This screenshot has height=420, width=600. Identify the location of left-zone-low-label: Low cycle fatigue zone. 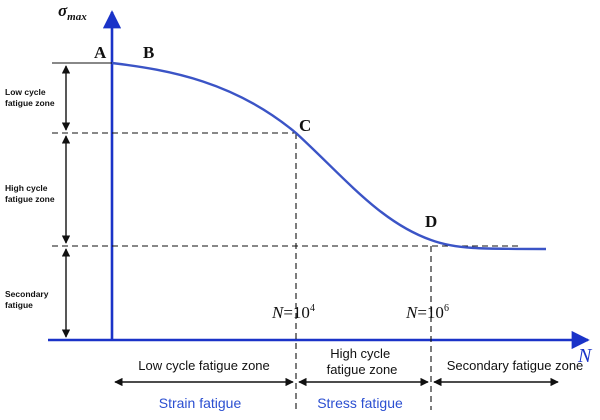
(30, 97).